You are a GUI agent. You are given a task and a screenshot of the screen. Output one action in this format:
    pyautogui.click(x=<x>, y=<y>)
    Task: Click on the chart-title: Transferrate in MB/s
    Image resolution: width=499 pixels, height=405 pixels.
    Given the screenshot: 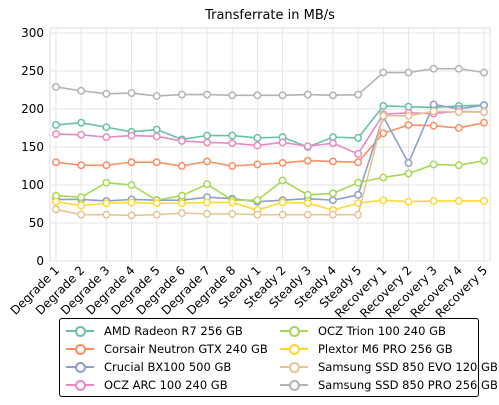 What is the action you would take?
    pyautogui.click(x=269, y=15)
    